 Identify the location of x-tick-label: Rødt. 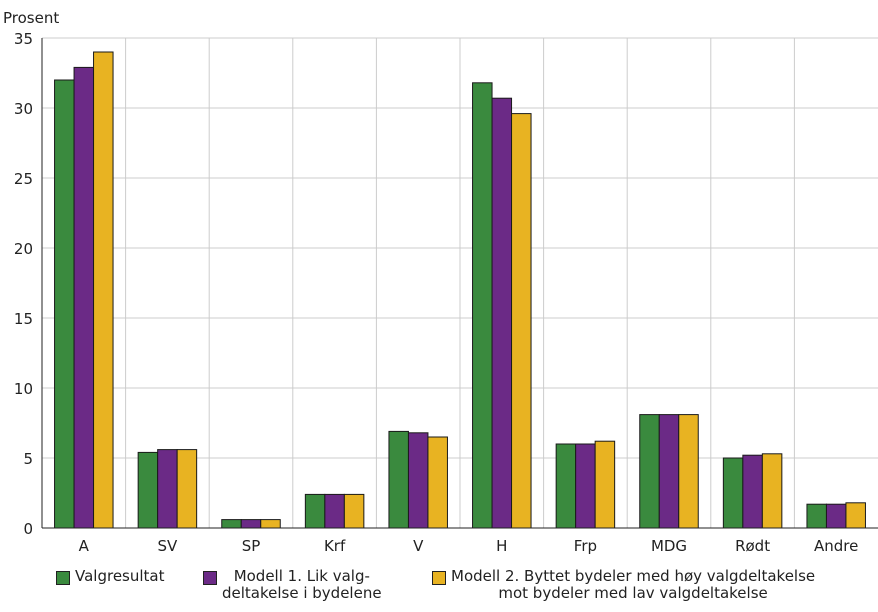
(752, 546).